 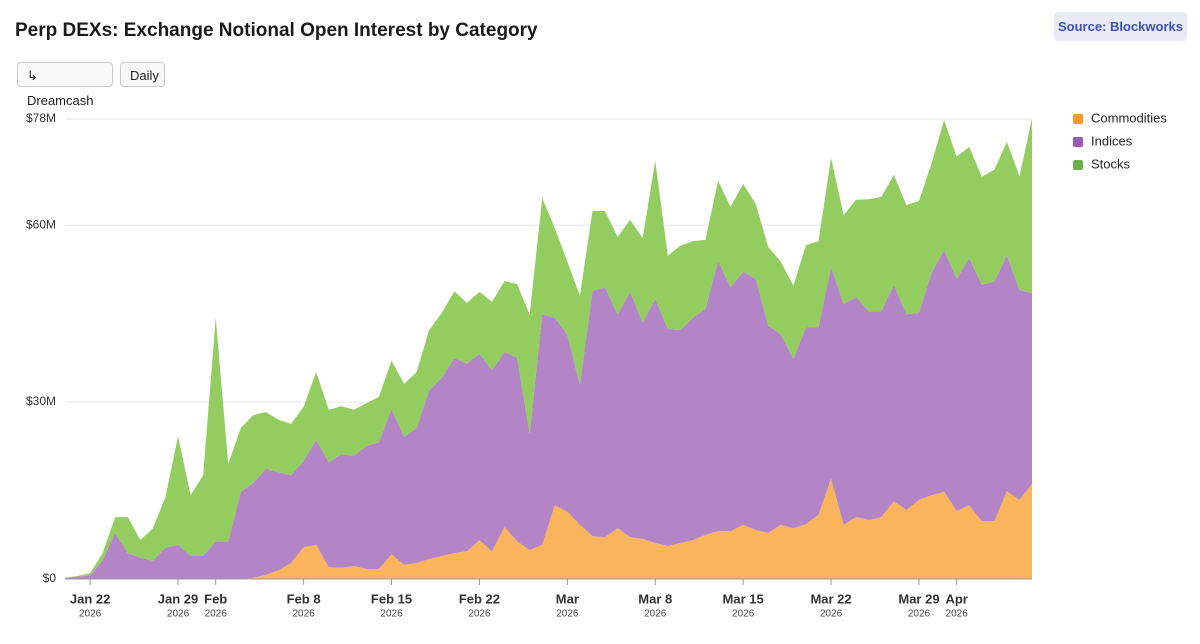 I want to click on x-tick-label: Jan 29, so click(x=178, y=598).